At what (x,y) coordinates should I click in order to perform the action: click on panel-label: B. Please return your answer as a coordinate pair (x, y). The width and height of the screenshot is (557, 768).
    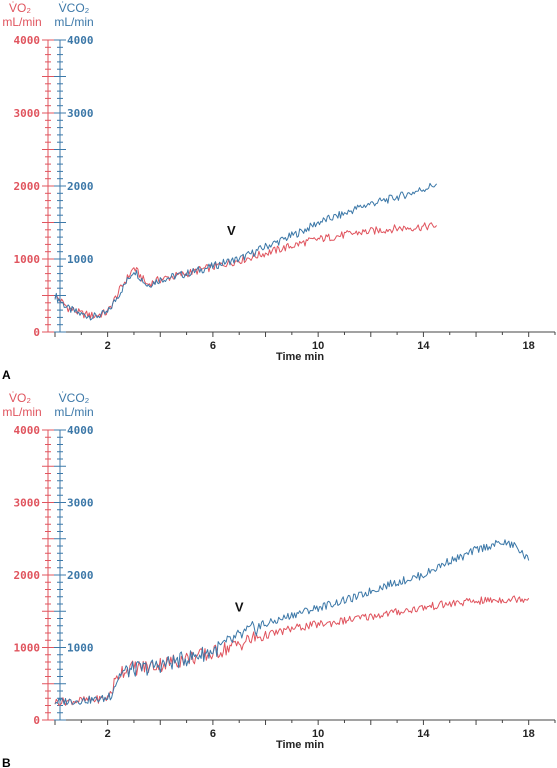
    Looking at the image, I should click on (6, 762).